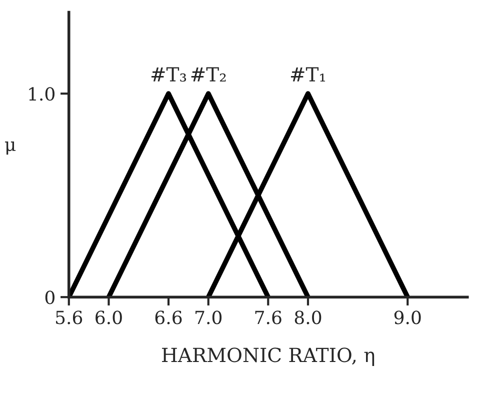 The width and height of the screenshot is (492, 407). Describe the element at coordinates (268, 317) in the screenshot. I see `x-tick-label: 7.6` at that location.